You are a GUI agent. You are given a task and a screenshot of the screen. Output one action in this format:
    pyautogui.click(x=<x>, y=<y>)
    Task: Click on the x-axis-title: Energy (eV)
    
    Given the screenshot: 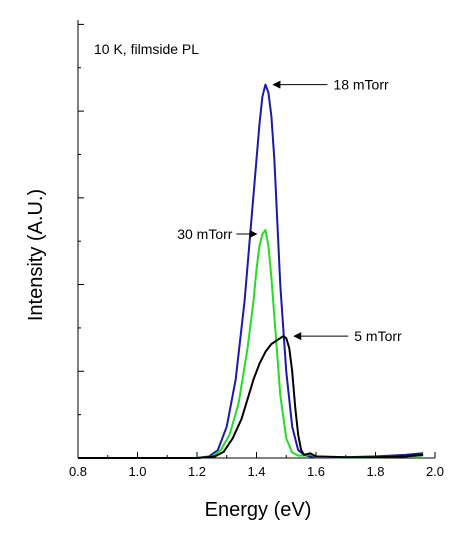 What is the action you would take?
    pyautogui.click(x=258, y=510)
    